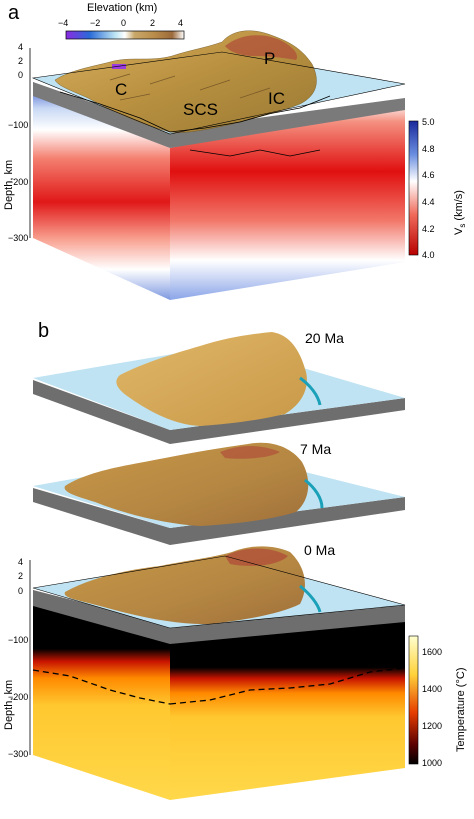  Describe the element at coordinates (324, 338) in the screenshot. I see `age-label-20ma: 20 Ma` at that location.